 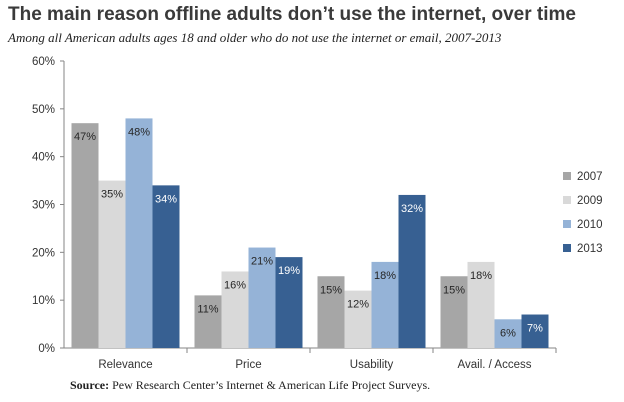 I want to click on data-label: 19%, so click(x=289, y=271).